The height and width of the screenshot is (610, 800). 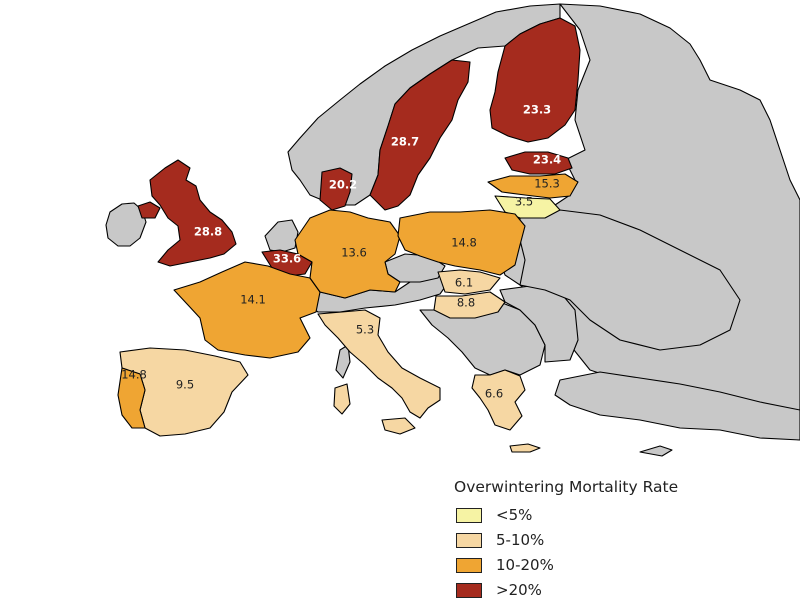 I want to click on country-germany, so click(x=347, y=254).